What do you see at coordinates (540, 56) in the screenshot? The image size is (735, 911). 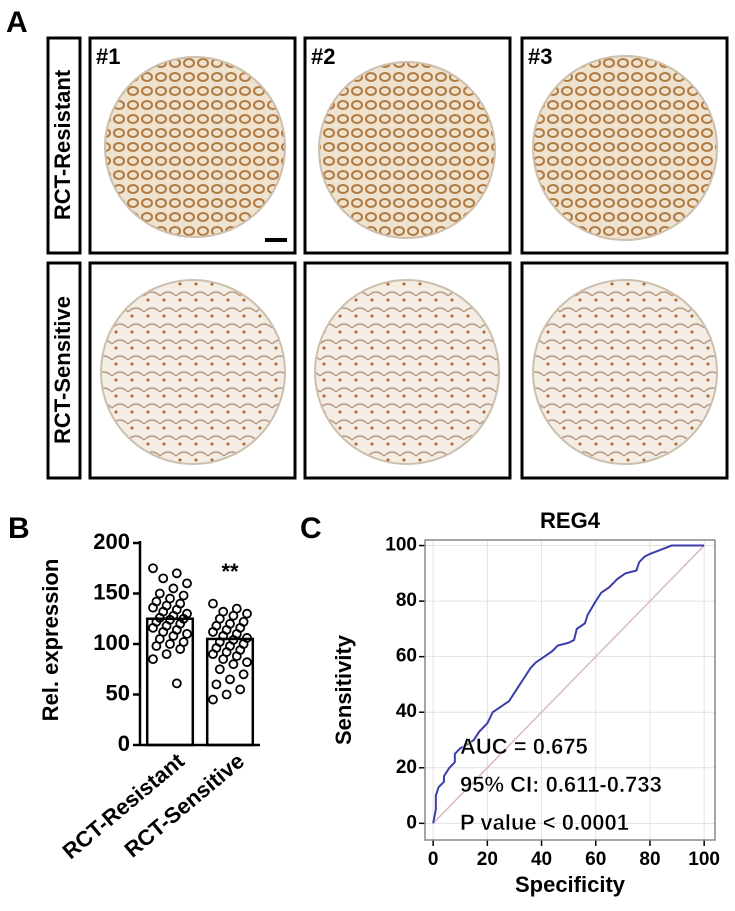 I see `column-label: #3` at bounding box center [540, 56].